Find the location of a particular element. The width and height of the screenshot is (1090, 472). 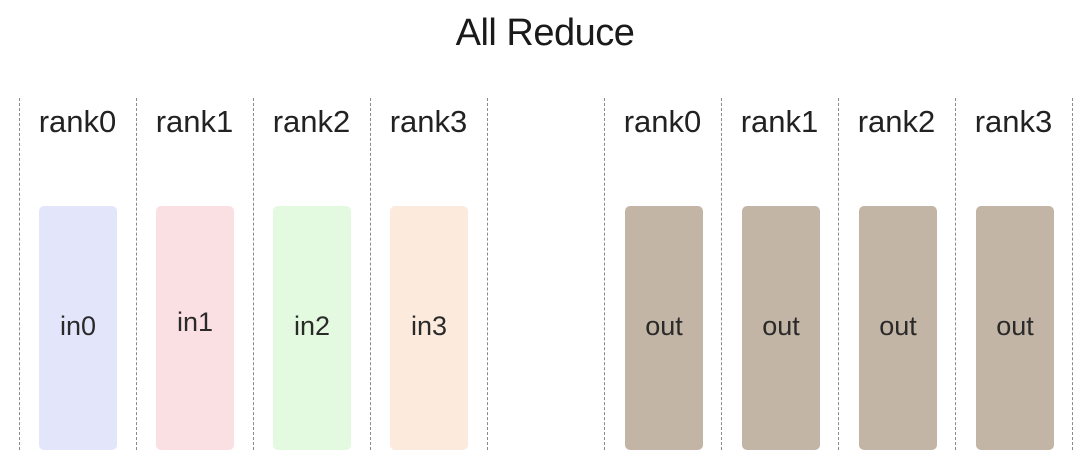

block-label: in1 is located at coordinates (195, 321).